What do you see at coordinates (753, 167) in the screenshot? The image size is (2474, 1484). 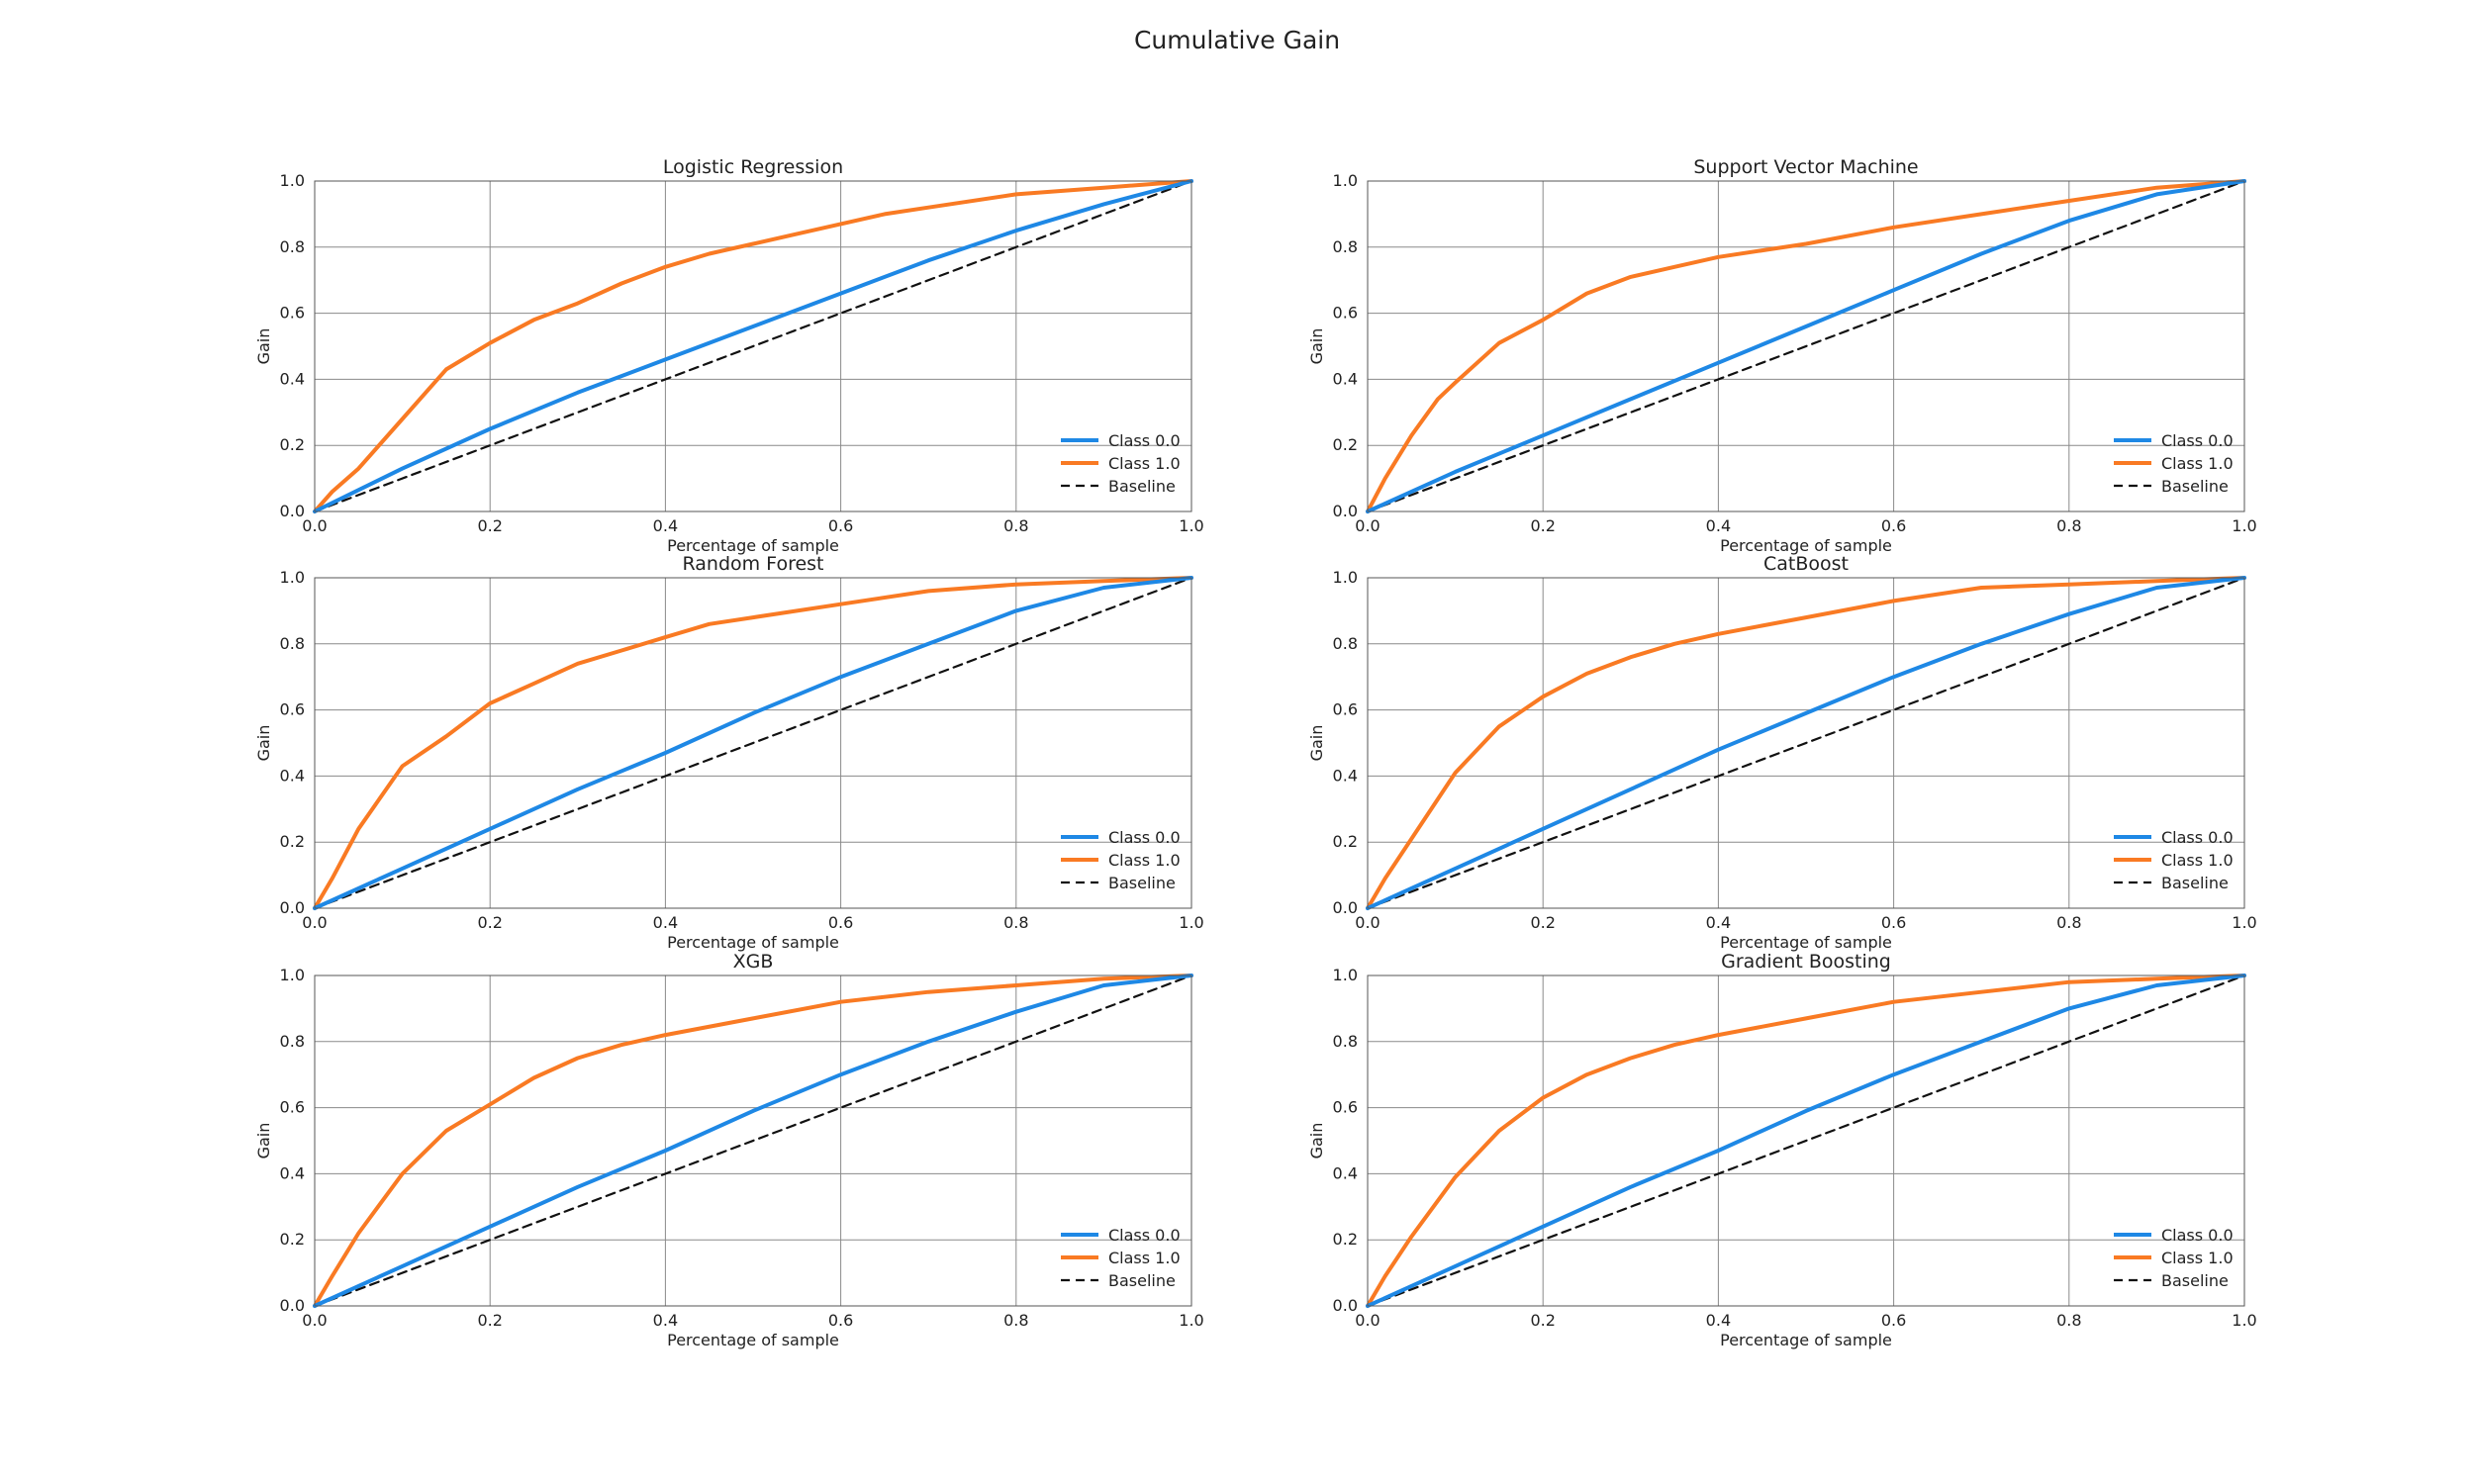 I see `subplot-title: Logistic Regression` at bounding box center [753, 167].